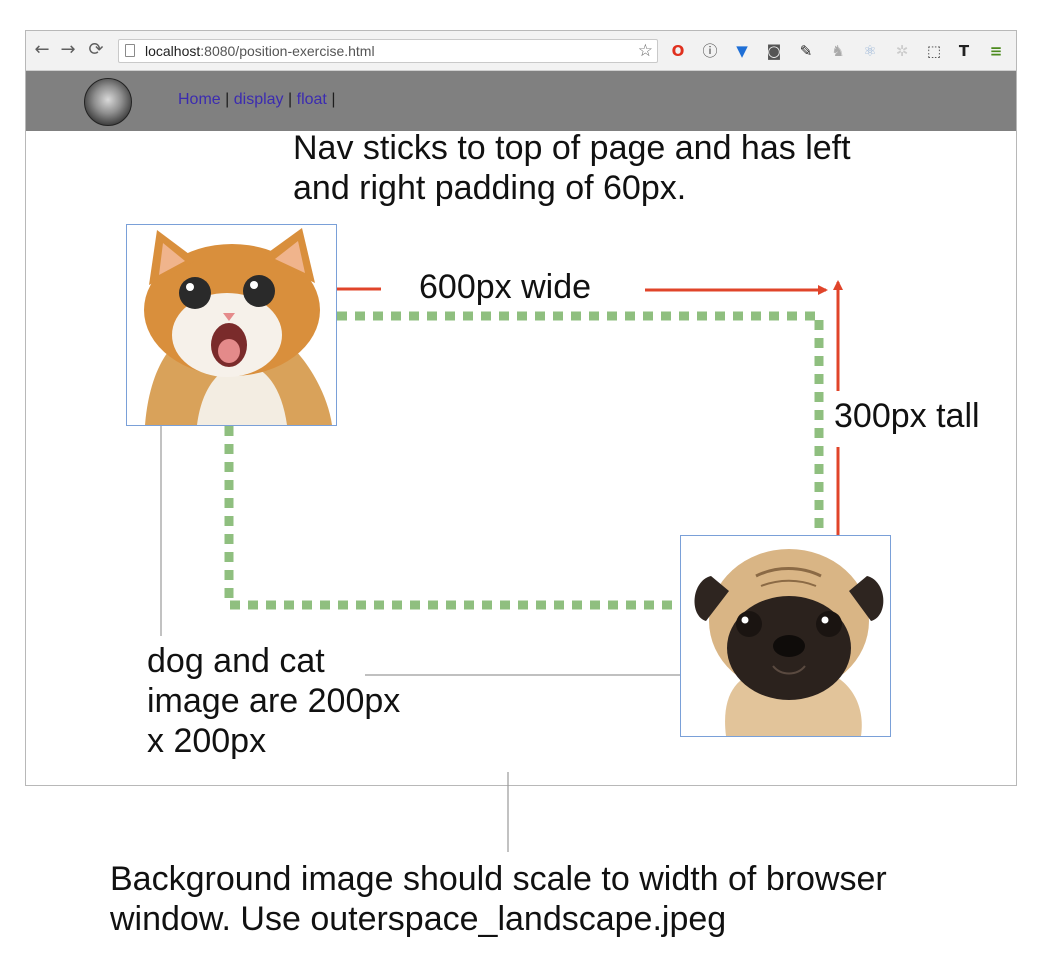 The image size is (1053, 964). What do you see at coordinates (907, 416) in the screenshot?
I see `height-note: 300px tall` at bounding box center [907, 416].